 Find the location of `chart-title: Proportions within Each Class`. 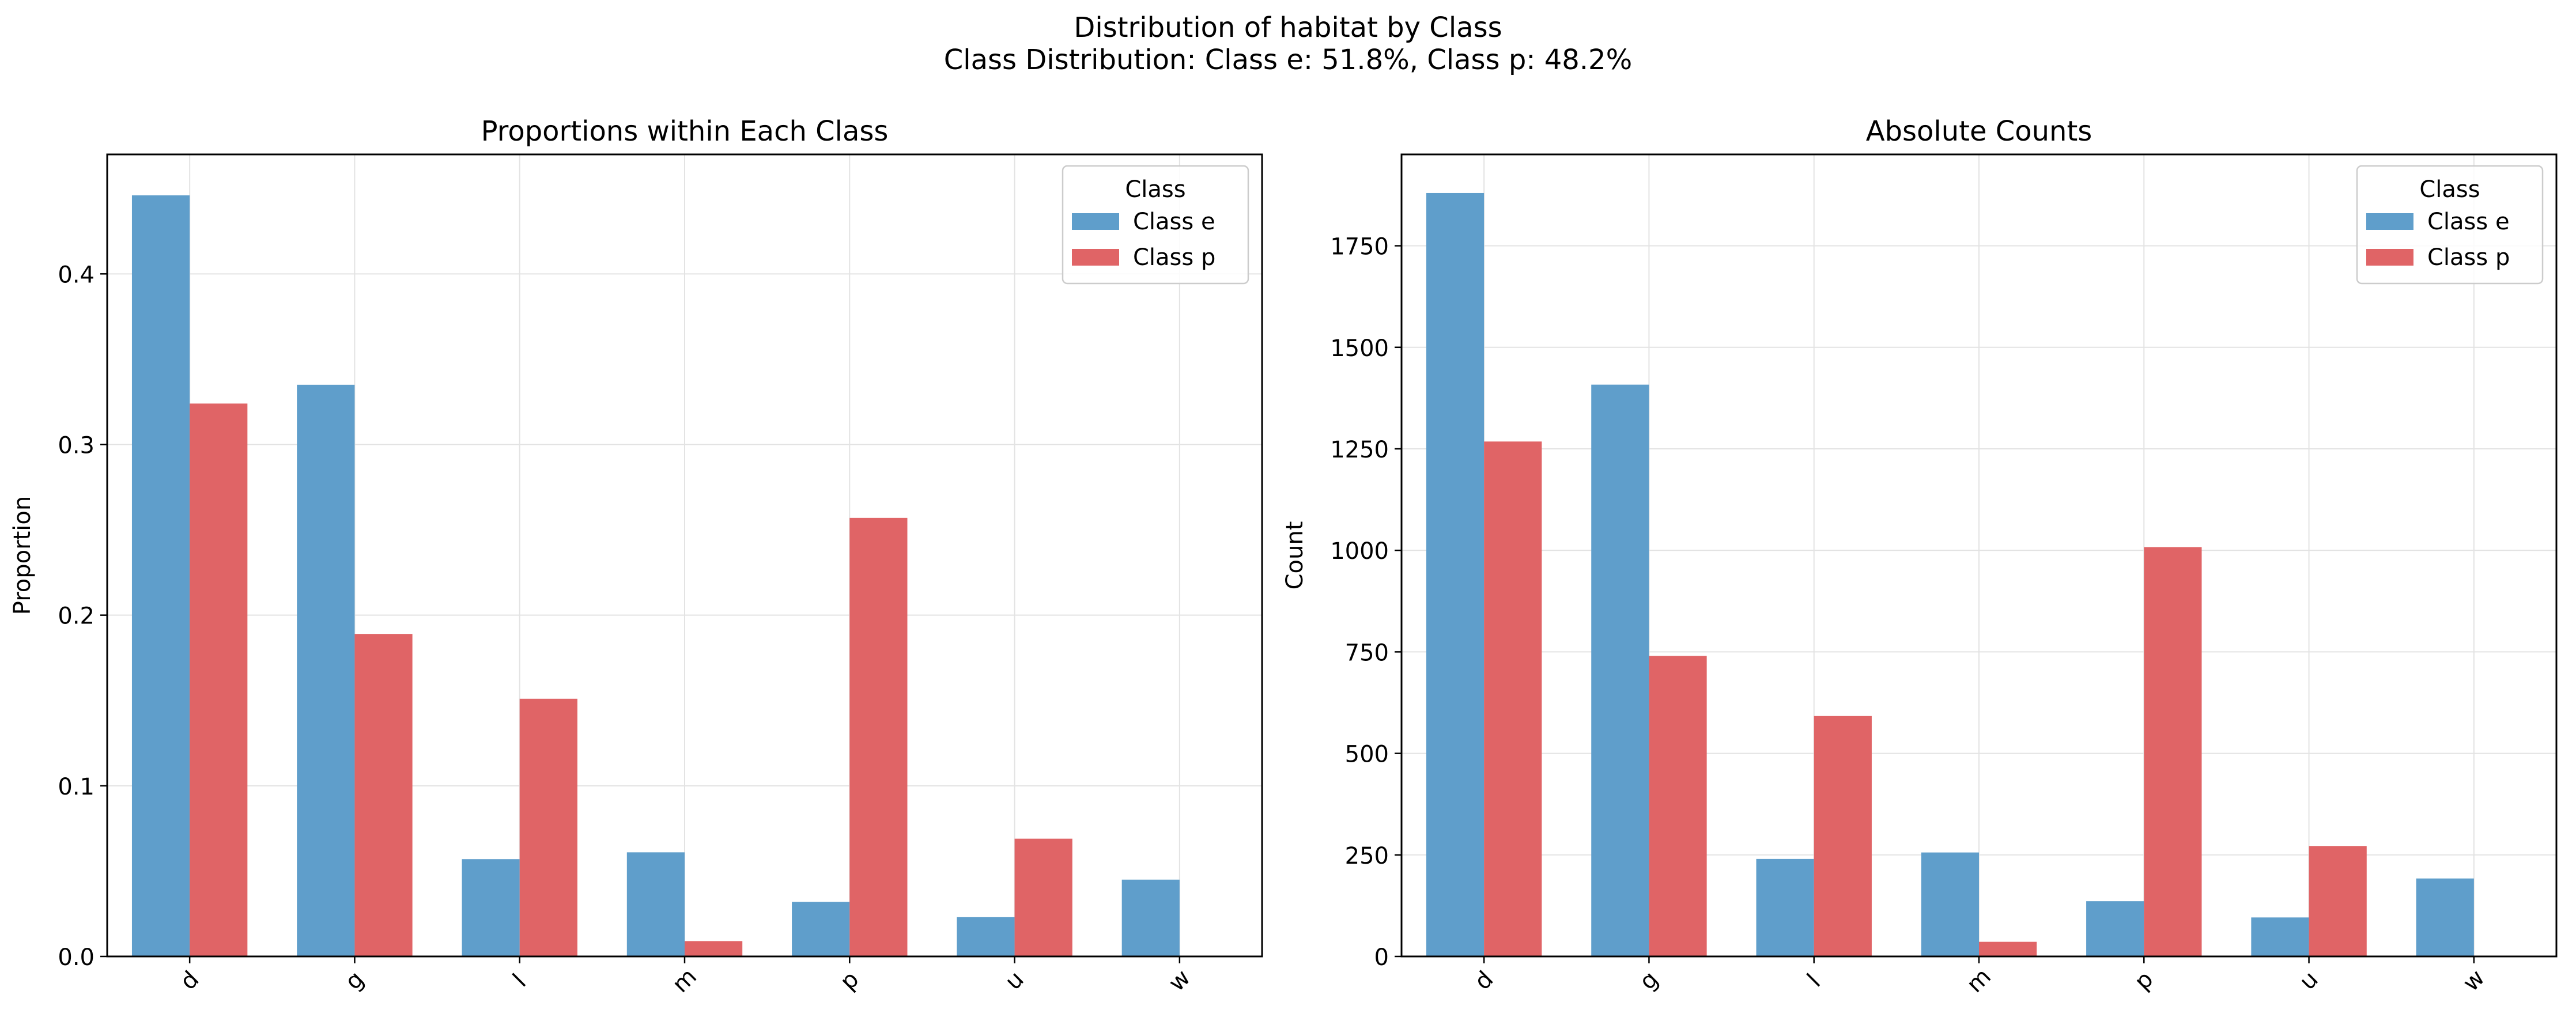

chart-title: Proportions within Each Class is located at coordinates (685, 131).